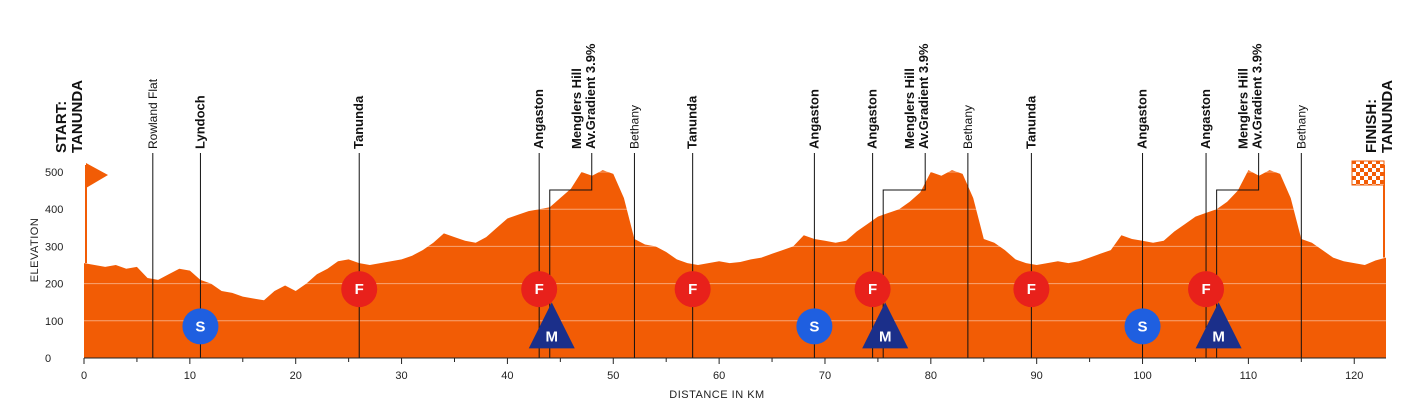 This screenshot has height=404, width=1426. Describe the element at coordinates (97, 175) in the screenshot. I see `start-flag-icon` at that location.